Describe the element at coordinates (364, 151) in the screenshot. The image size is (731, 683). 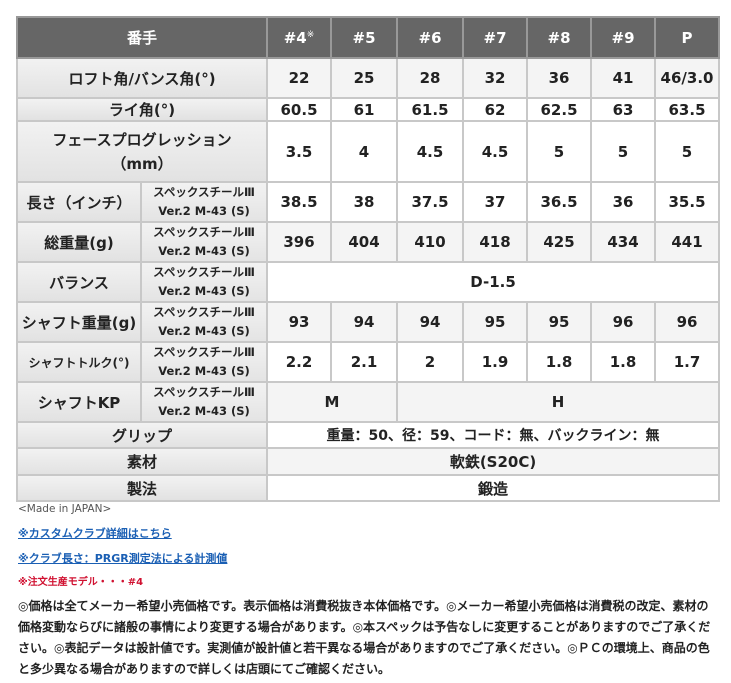
I see `cell: 4` at that location.